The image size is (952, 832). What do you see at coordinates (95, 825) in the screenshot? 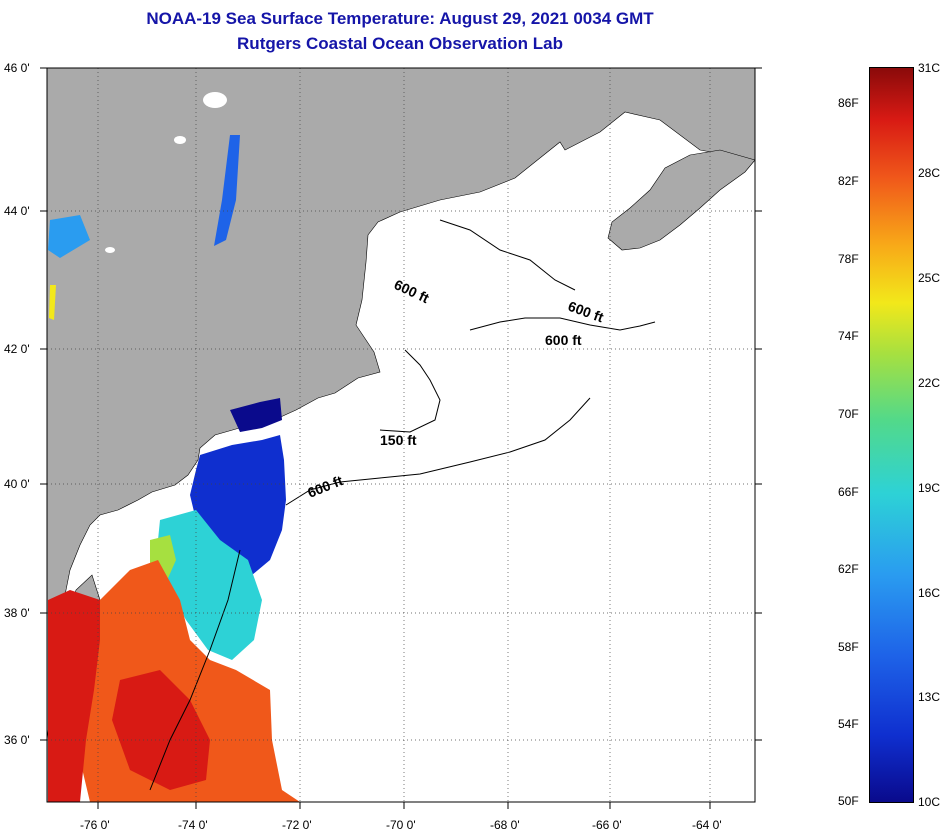
I see `lon-label: -76 0'` at bounding box center [95, 825].